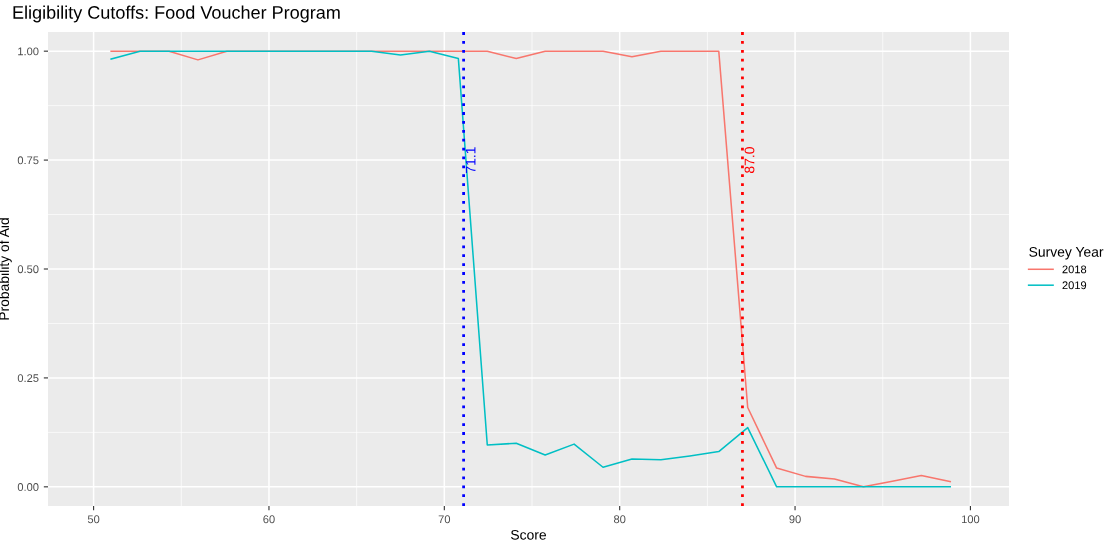 This screenshot has height=541, width=1106. What do you see at coordinates (93, 519) in the screenshot?
I see `x-tick-label: 50` at bounding box center [93, 519].